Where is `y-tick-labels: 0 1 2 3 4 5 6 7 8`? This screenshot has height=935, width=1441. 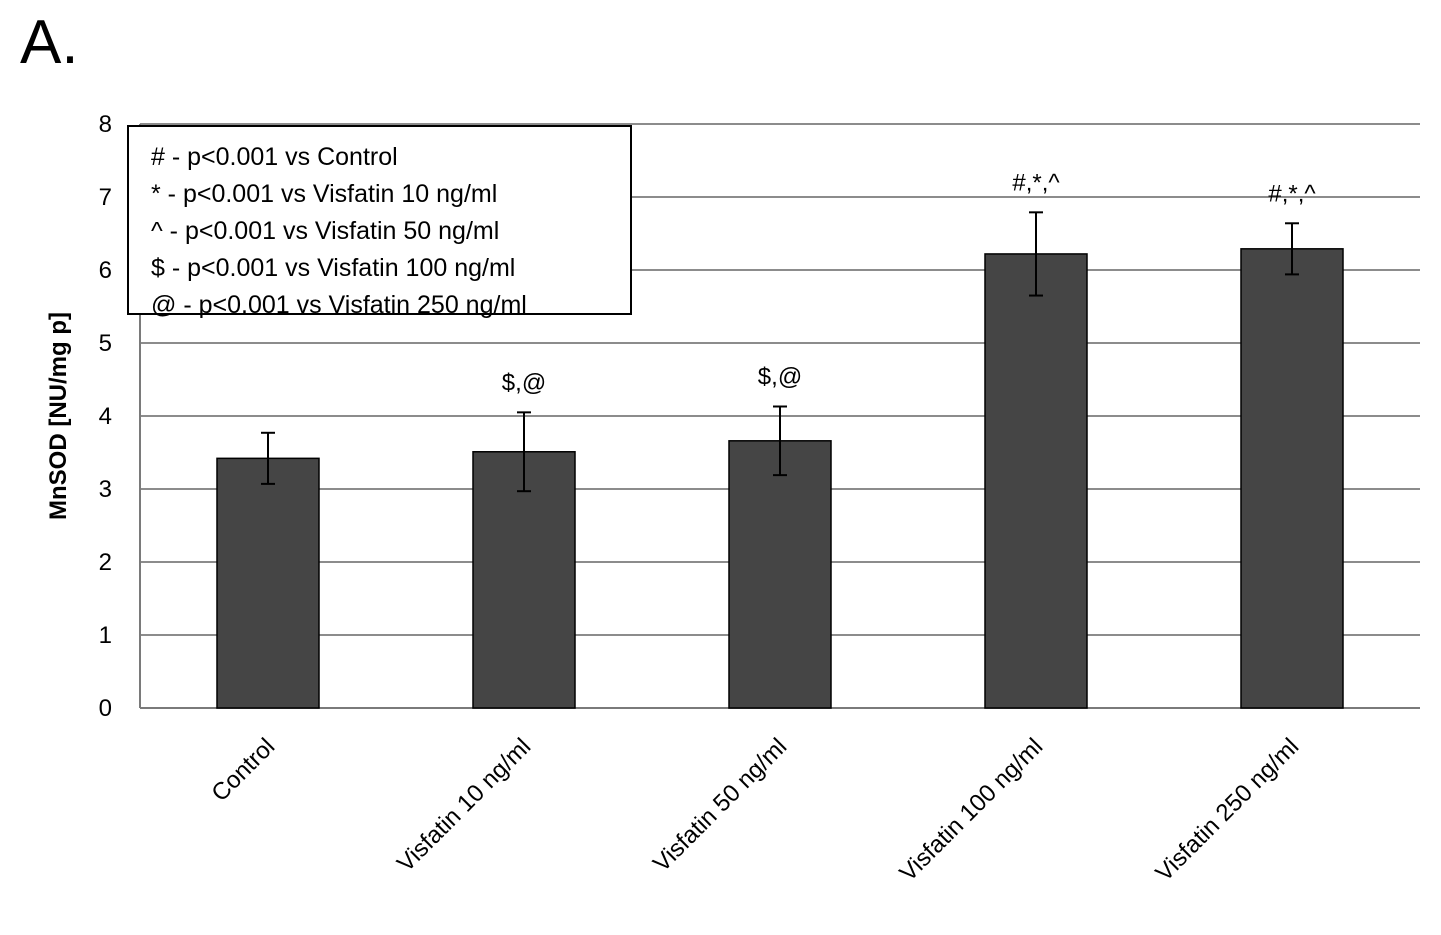 y-tick-labels: 0 1 2 3 4 5 6 7 8 is located at coordinates (105, 416).